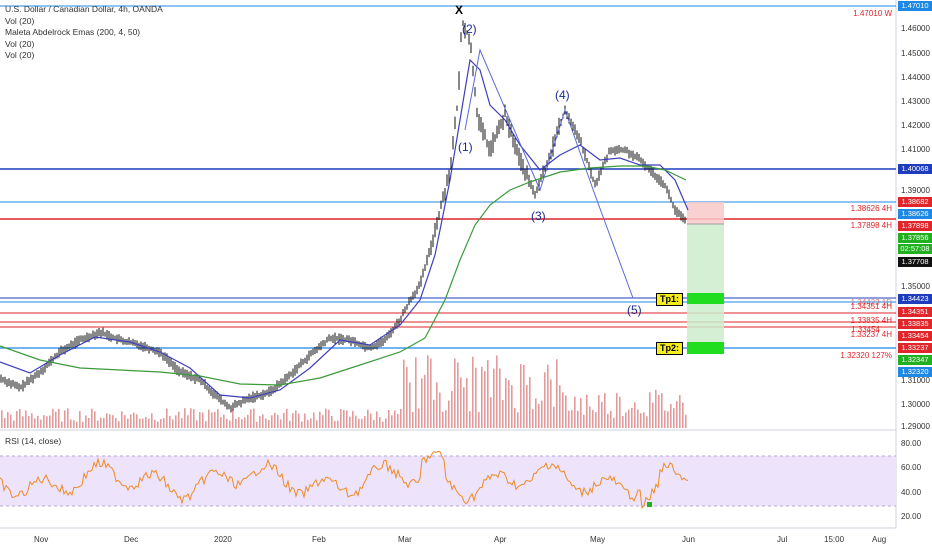 Image resolution: width=932 pixels, height=550 pixels. What do you see at coordinates (915, 226) in the screenshot?
I see `price-badge: 1.37898` at bounding box center [915, 226].